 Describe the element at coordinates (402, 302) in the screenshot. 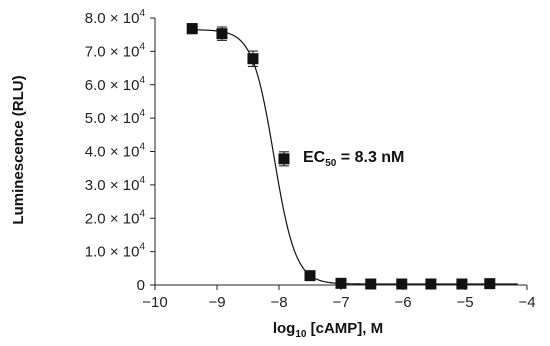

I see `x-tick-label: −6` at that location.